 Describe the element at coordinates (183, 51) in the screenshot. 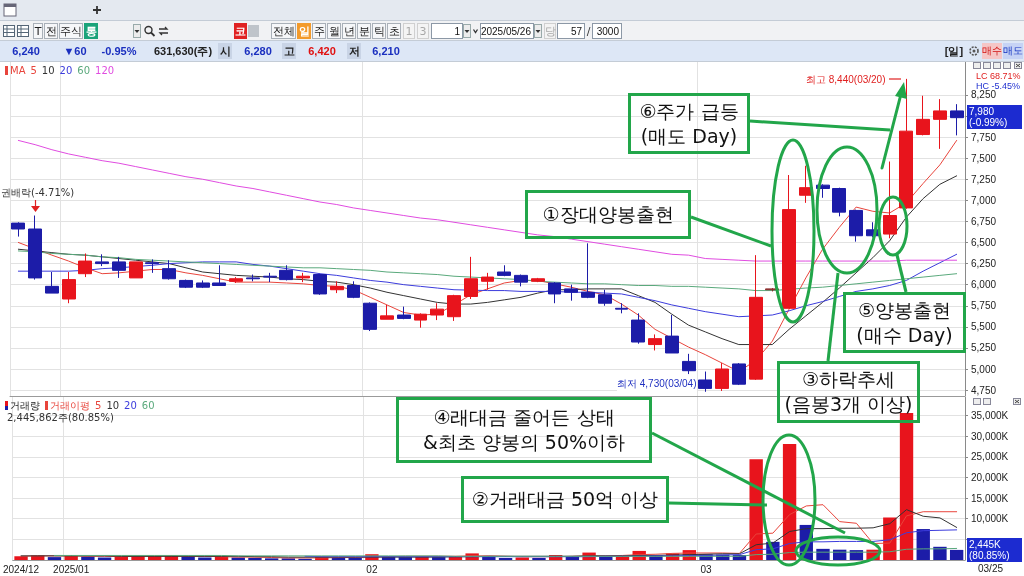

I see `text: 631,630(주)` at that location.